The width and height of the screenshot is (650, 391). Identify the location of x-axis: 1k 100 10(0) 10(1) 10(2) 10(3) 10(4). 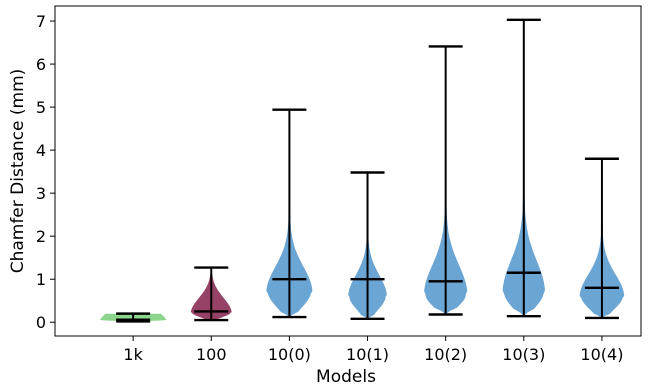
(373, 350).